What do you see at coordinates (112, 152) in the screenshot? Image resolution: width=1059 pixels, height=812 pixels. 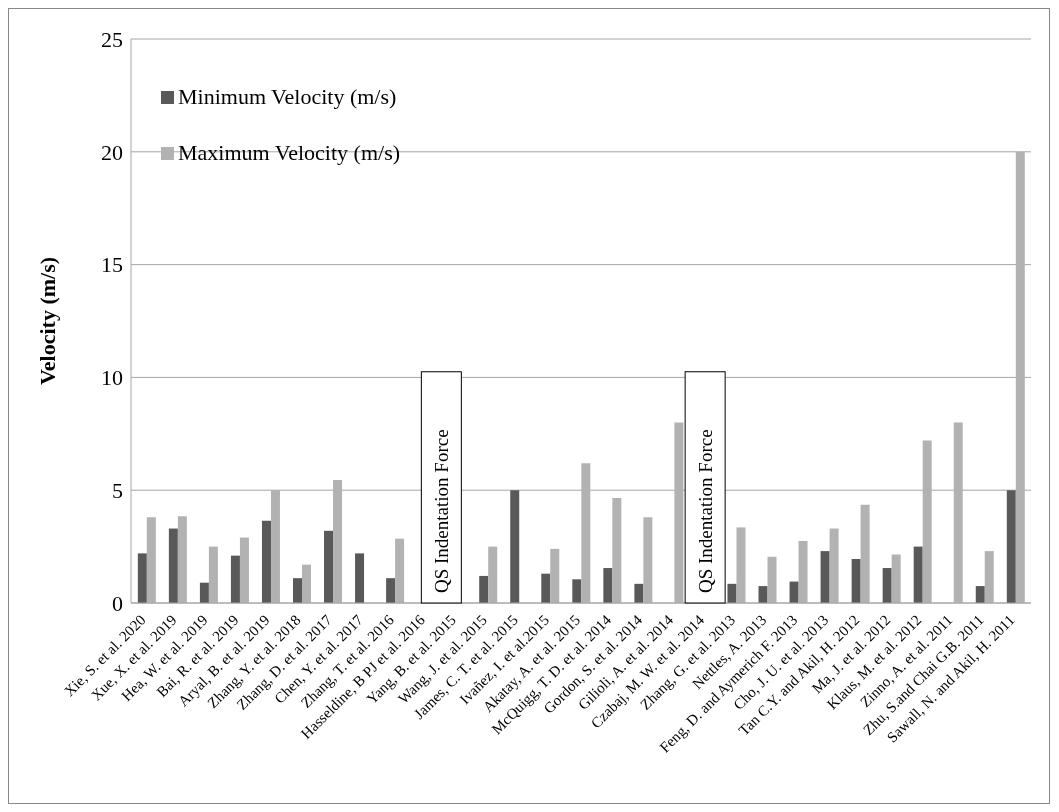 I see `y-tick-label: 20` at bounding box center [112, 152].